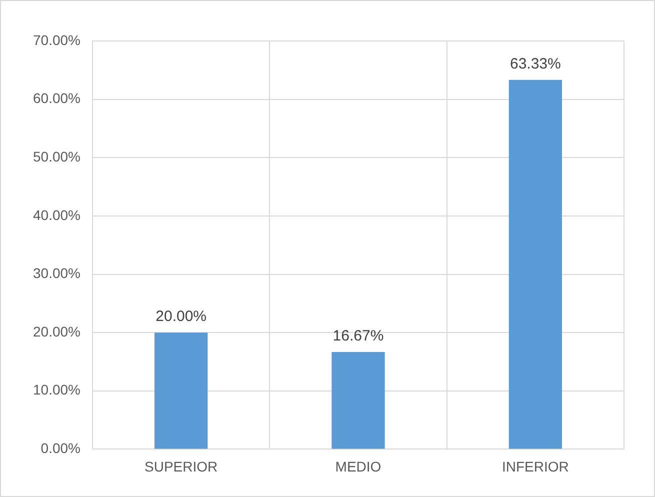 The width and height of the screenshot is (655, 497). What do you see at coordinates (535, 466) in the screenshot?
I see `x-tick-label: INFERIOR` at bounding box center [535, 466].